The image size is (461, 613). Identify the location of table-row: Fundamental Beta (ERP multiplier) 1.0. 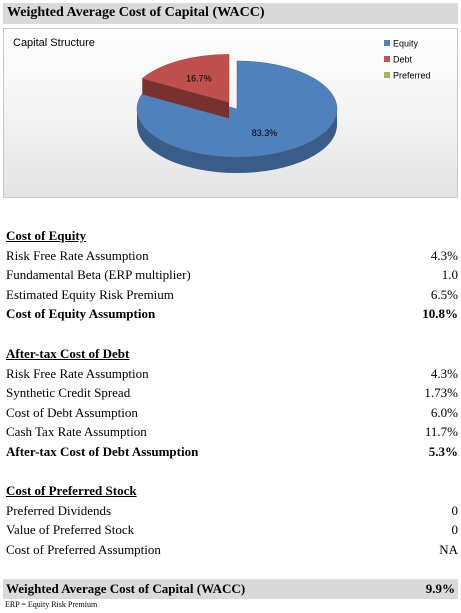
(232, 275).